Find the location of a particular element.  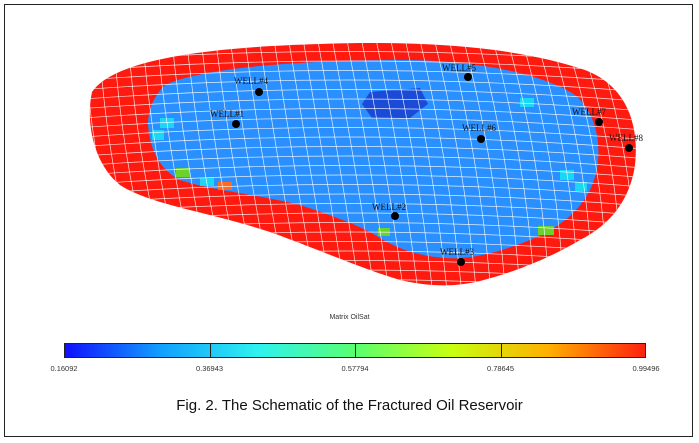

orange-cell is located at coordinates (225, 186).